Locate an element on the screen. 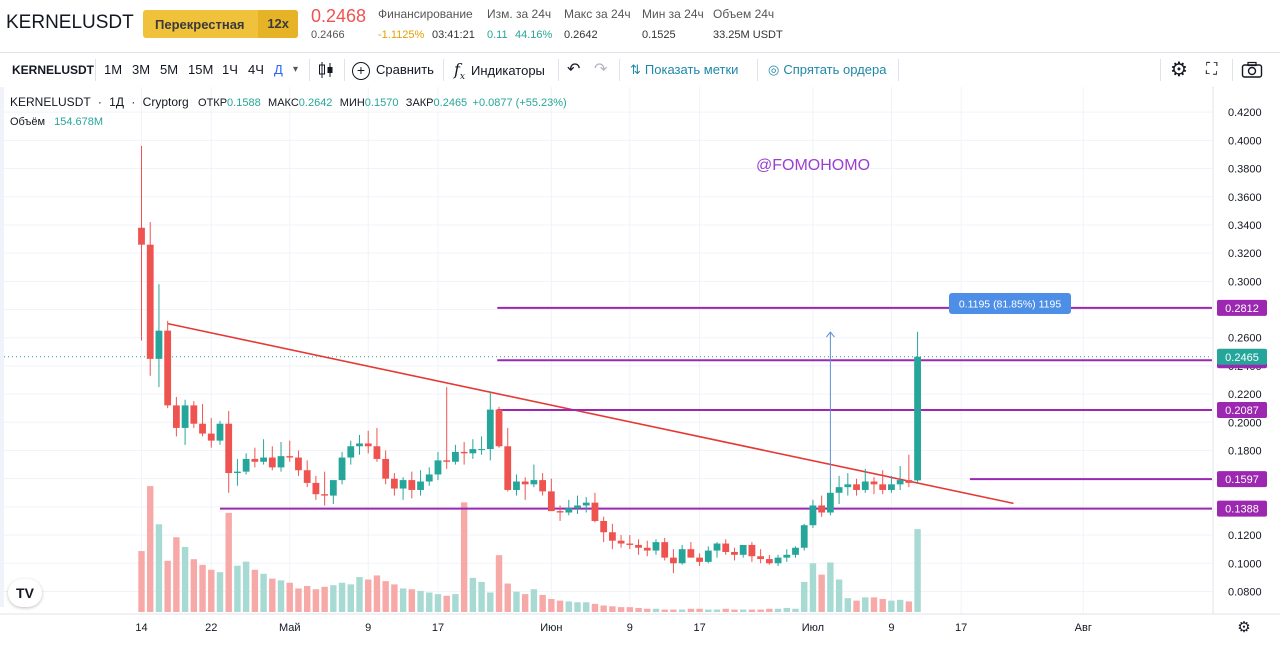  interval-1d: Д is located at coordinates (278, 69).